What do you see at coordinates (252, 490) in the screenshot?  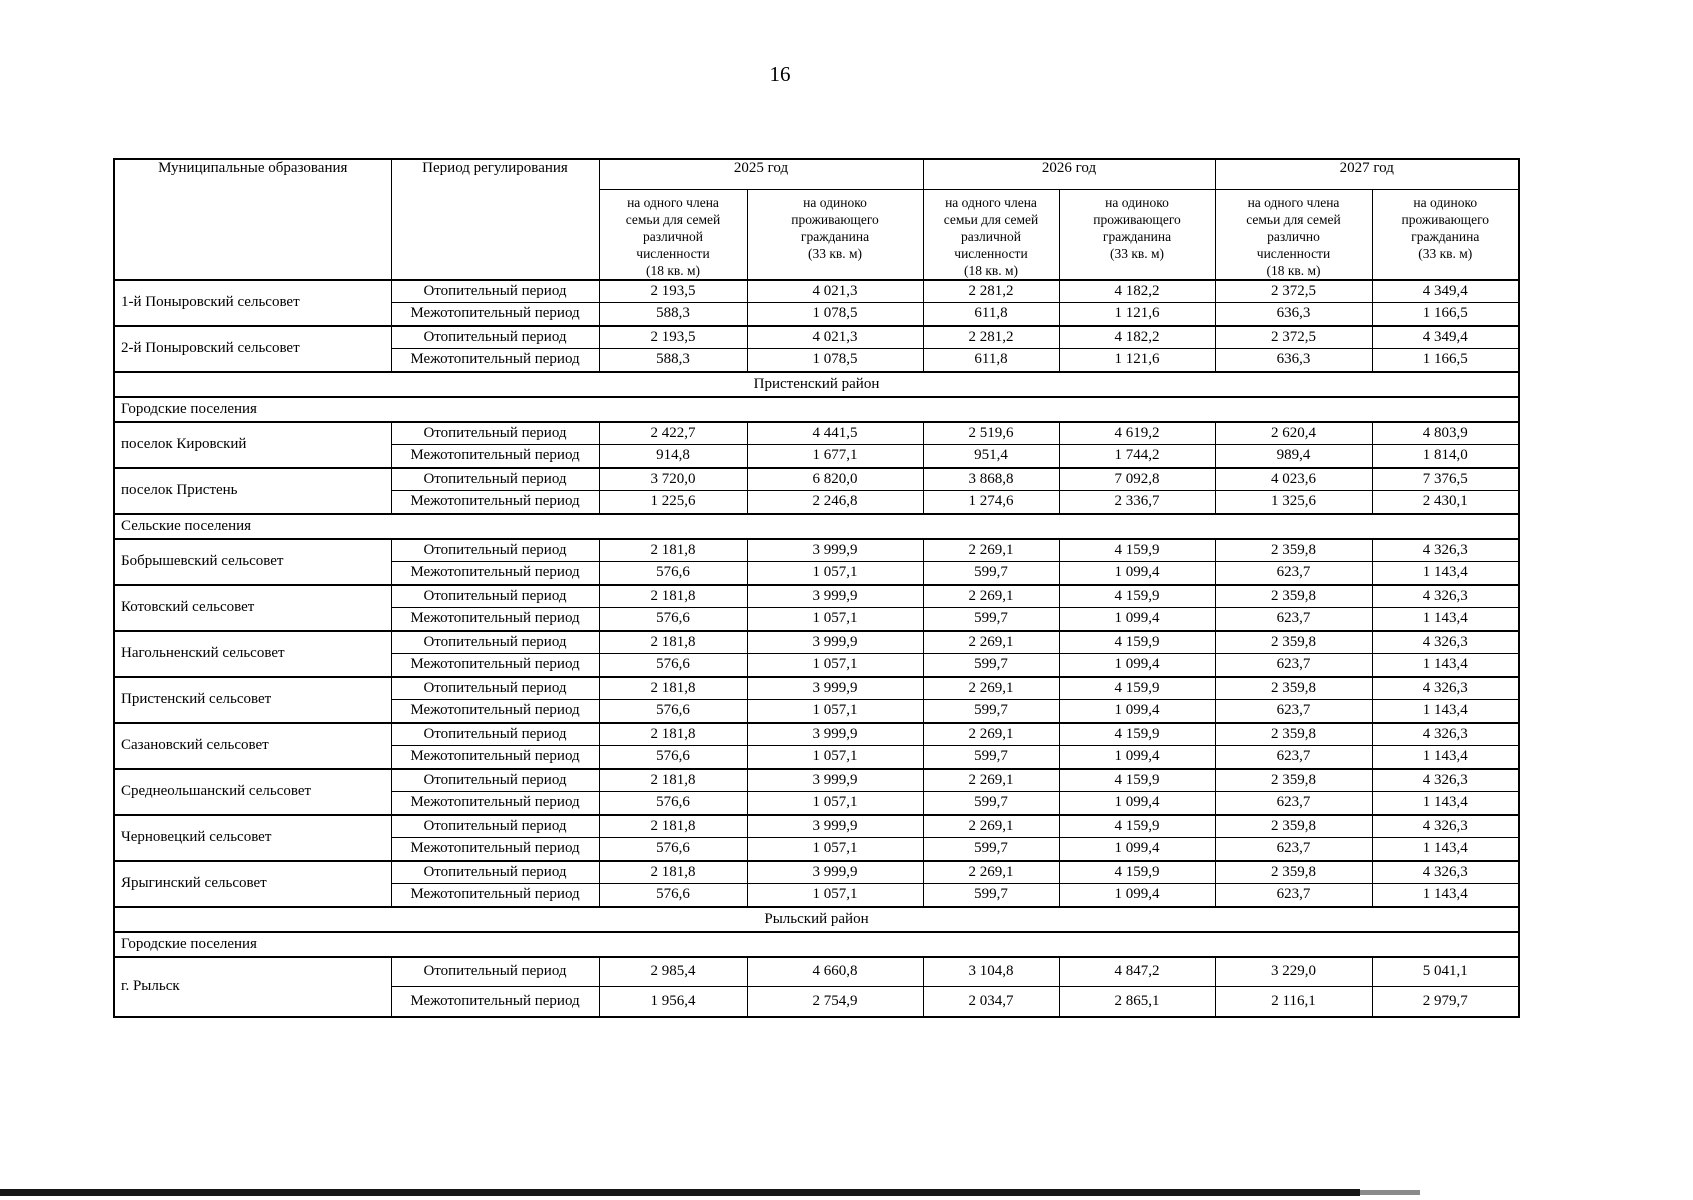 I see `municipality-cell: поселок Пристень` at bounding box center [252, 490].